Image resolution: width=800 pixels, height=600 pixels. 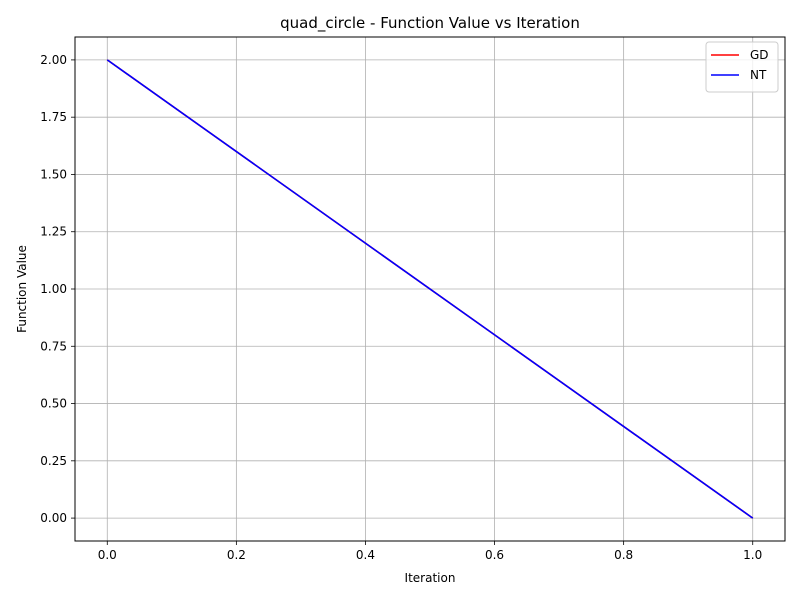 What do you see at coordinates (22, 289) in the screenshot?
I see `y-axis-label: Function Value` at bounding box center [22, 289].